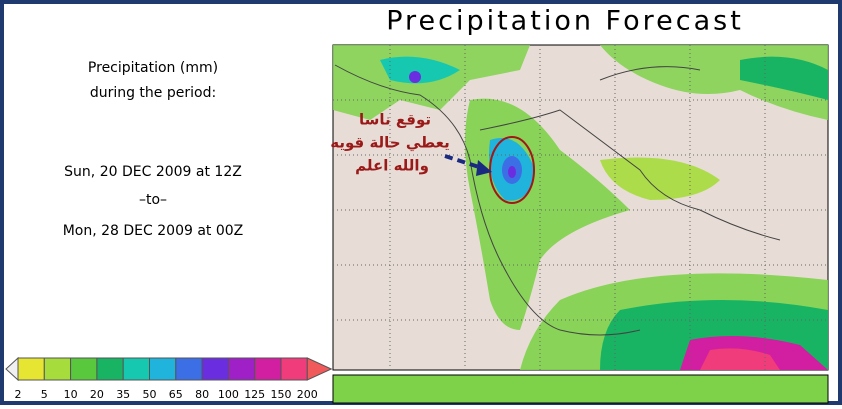  I want to click on legend-label: 80, so click(202, 394).